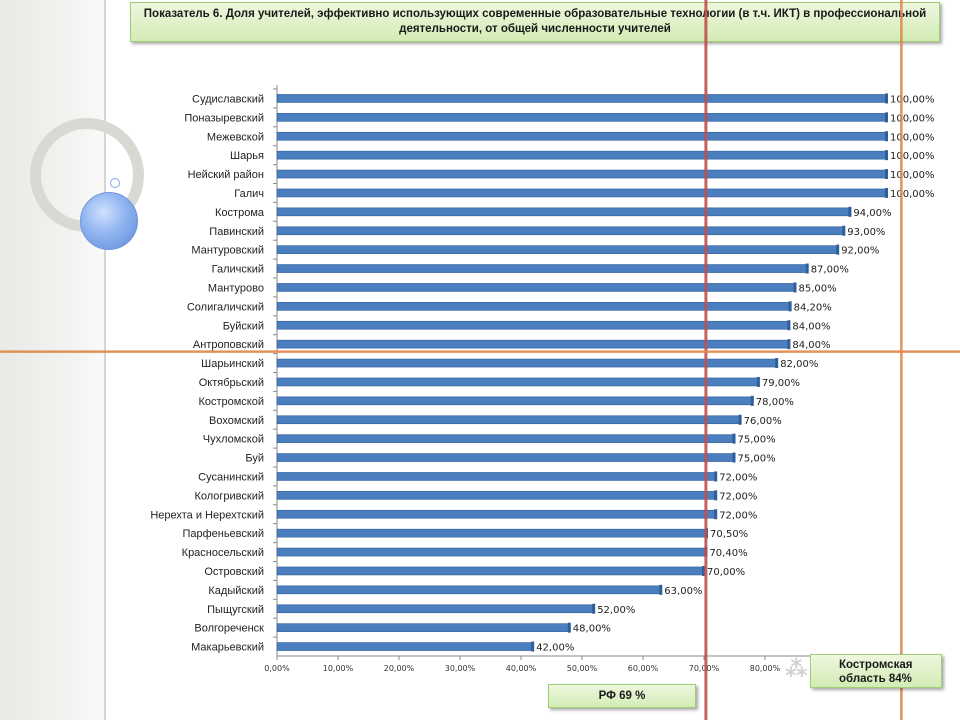 The height and width of the screenshot is (720, 960). I want to click on x-tick-label: 40,00%, so click(521, 668).